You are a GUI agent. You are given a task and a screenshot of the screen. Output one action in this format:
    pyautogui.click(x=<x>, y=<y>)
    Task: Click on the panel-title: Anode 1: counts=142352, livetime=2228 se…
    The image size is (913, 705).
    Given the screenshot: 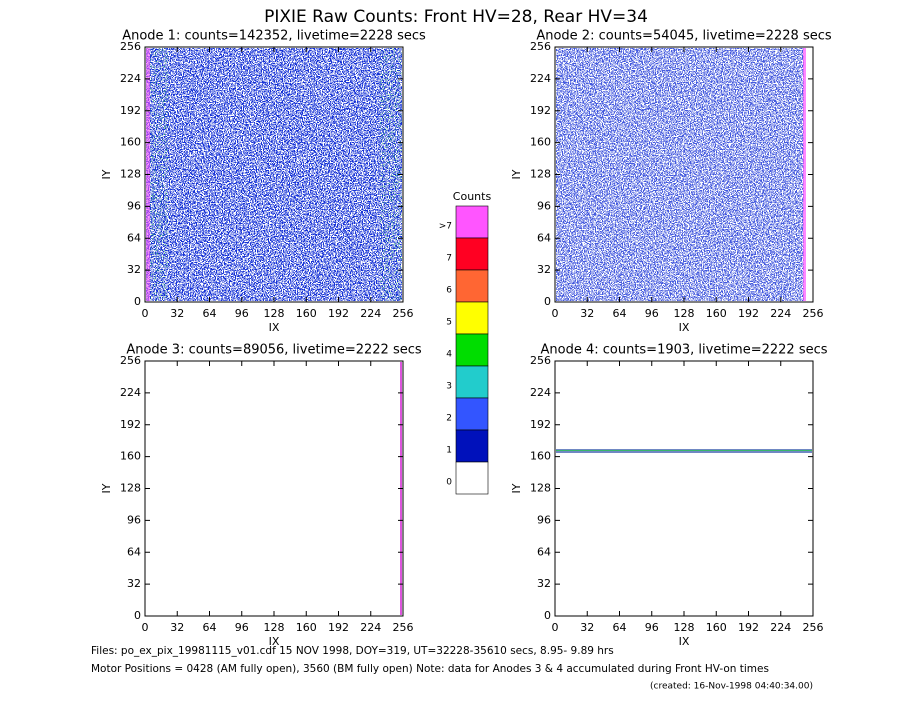 What is the action you would take?
    pyautogui.click(x=274, y=36)
    